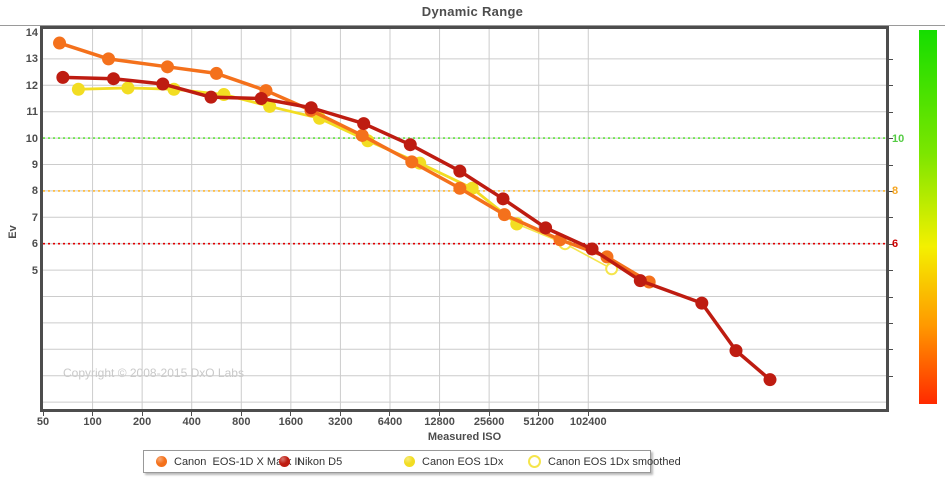 The width and height of the screenshot is (945, 486). What do you see at coordinates (895, 244) in the screenshot?
I see `threshold-value-label: 6` at bounding box center [895, 244].